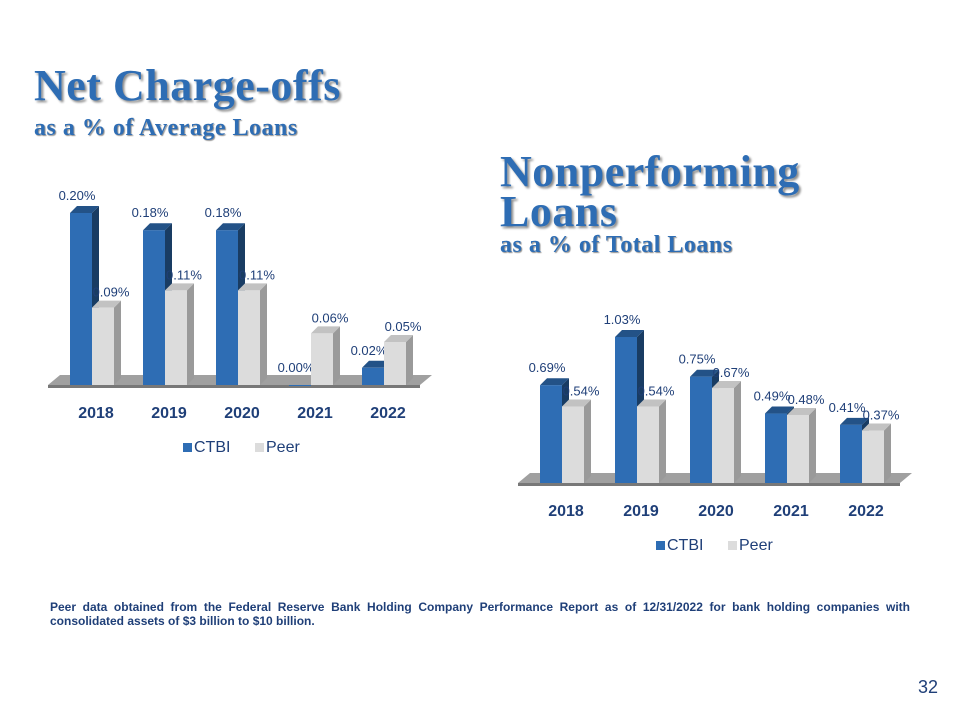  Describe the element at coordinates (184, 274) in the screenshot. I see `data-label-peer-2019: 0.11%` at that location.